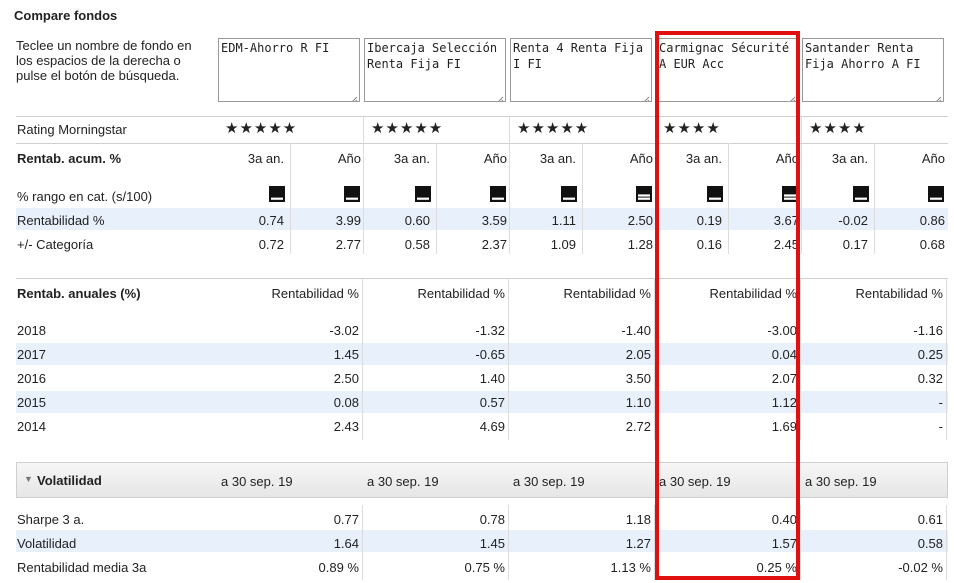 Image resolution: width=954 pixels, height=583 pixels. Describe the element at coordinates (31, 402) in the screenshot. I see `year-label: 2015` at that location.